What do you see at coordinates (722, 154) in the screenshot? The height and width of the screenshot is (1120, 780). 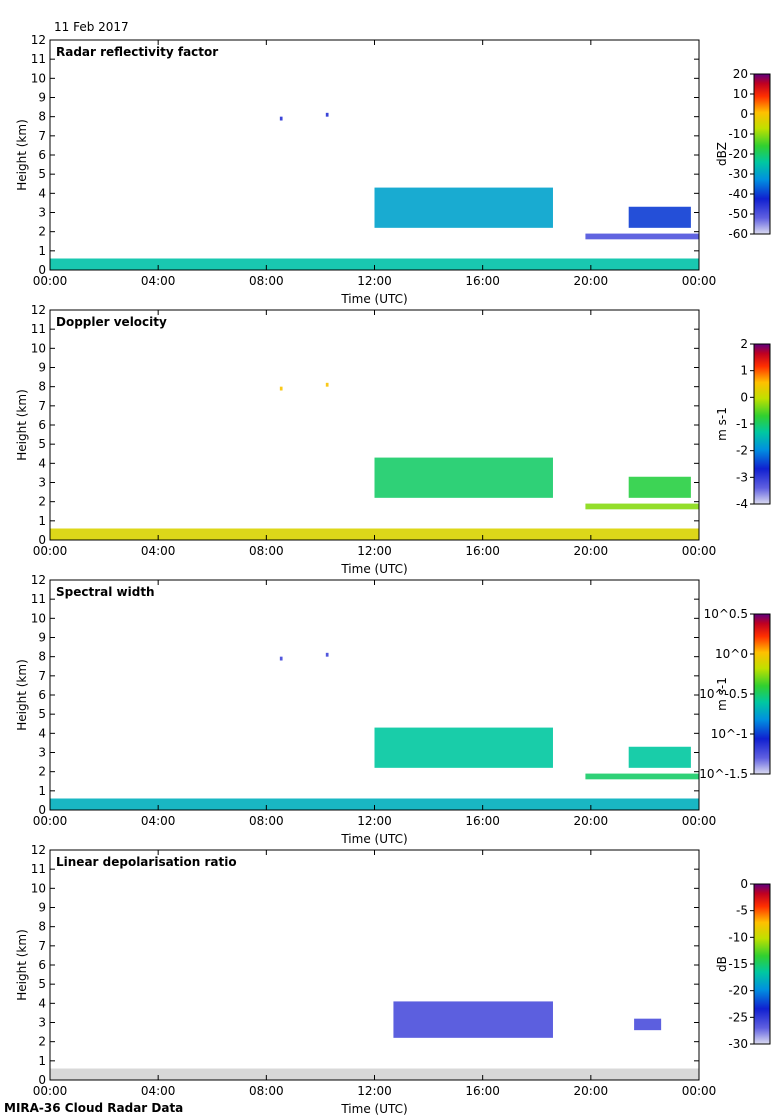 I see `colorbar-unit-label: dBZ` at bounding box center [722, 154].